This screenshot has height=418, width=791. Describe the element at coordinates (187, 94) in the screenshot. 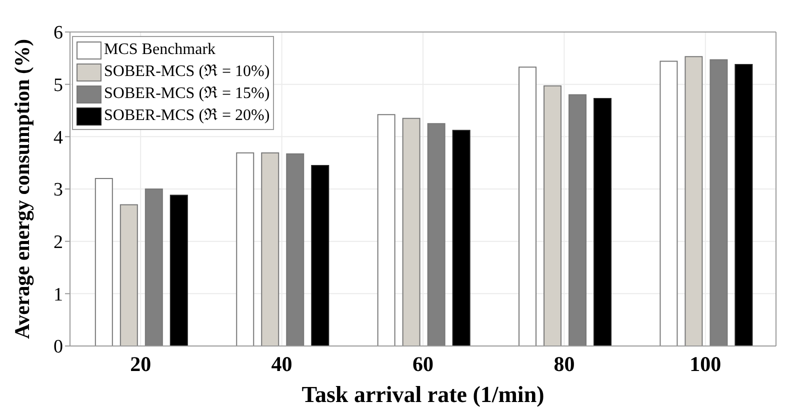

I see `legend-label: SOBER-MCS (ℜ = 15%)` at that location.